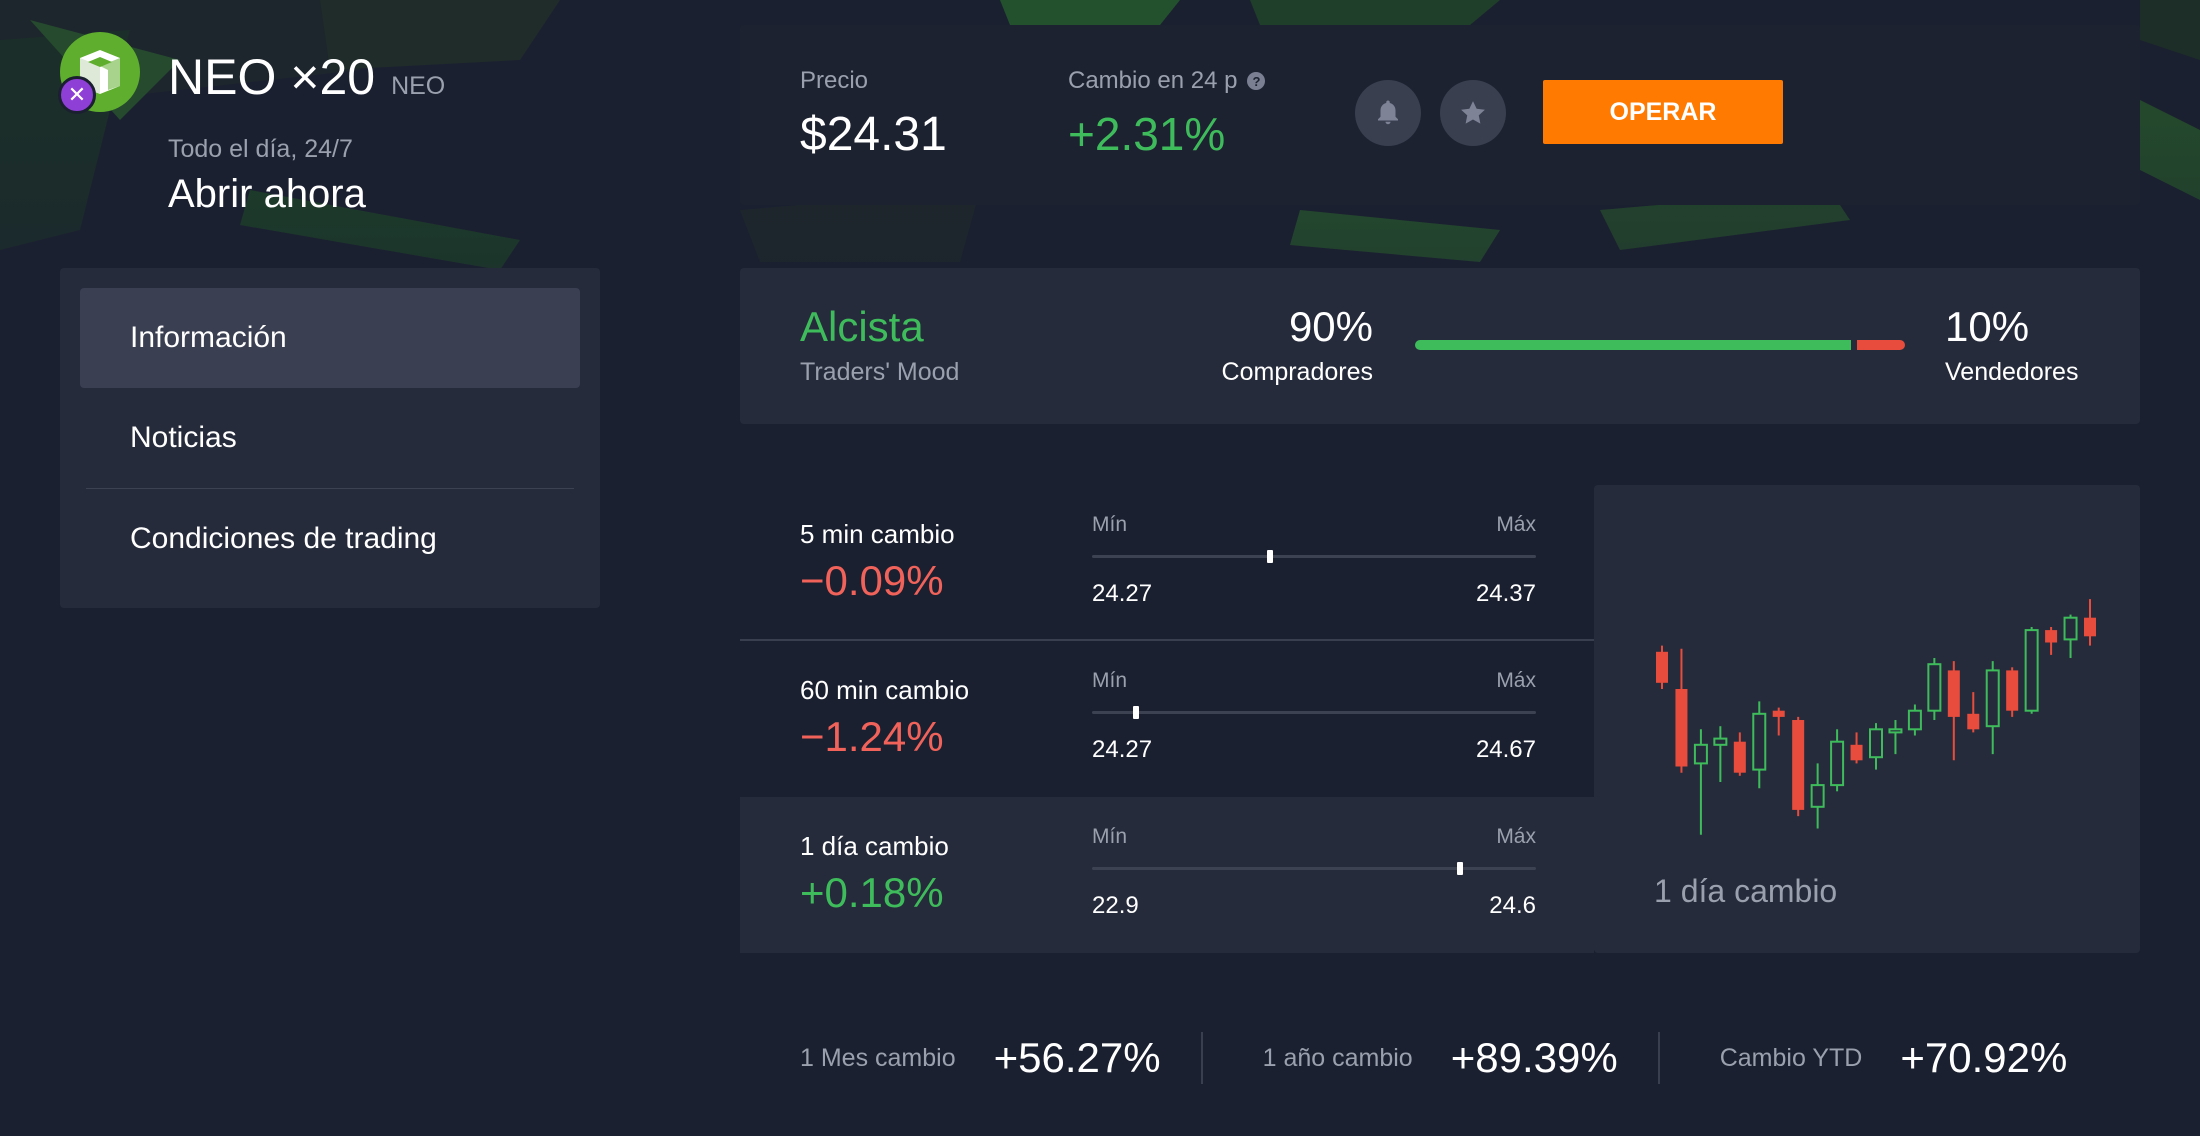  Describe the element at coordinates (1663, 112) in the screenshot. I see `trade-button: OPERAR` at that location.